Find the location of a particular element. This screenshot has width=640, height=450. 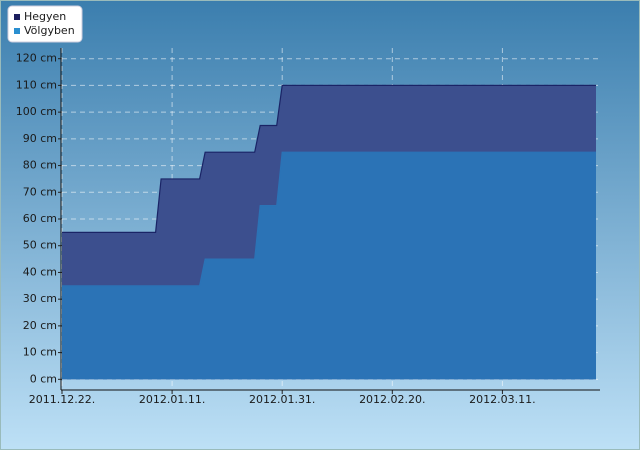

y-tick-label: 90 cm is located at coordinates (40, 138).